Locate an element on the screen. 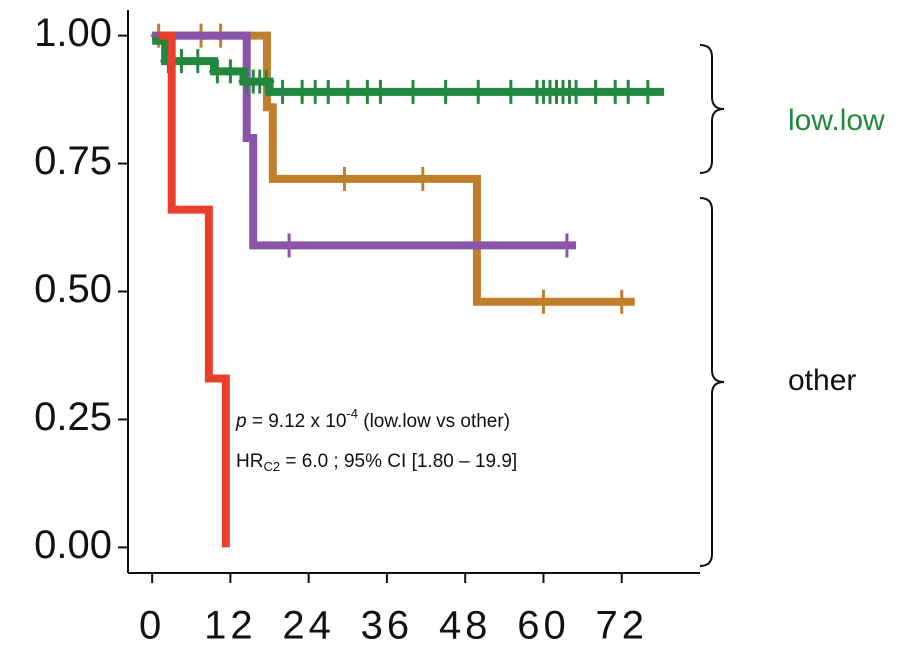 The width and height of the screenshot is (904, 662). annotation: p = 9.12 x 10-4 (low.low vs other) is located at coordinates (372, 419).